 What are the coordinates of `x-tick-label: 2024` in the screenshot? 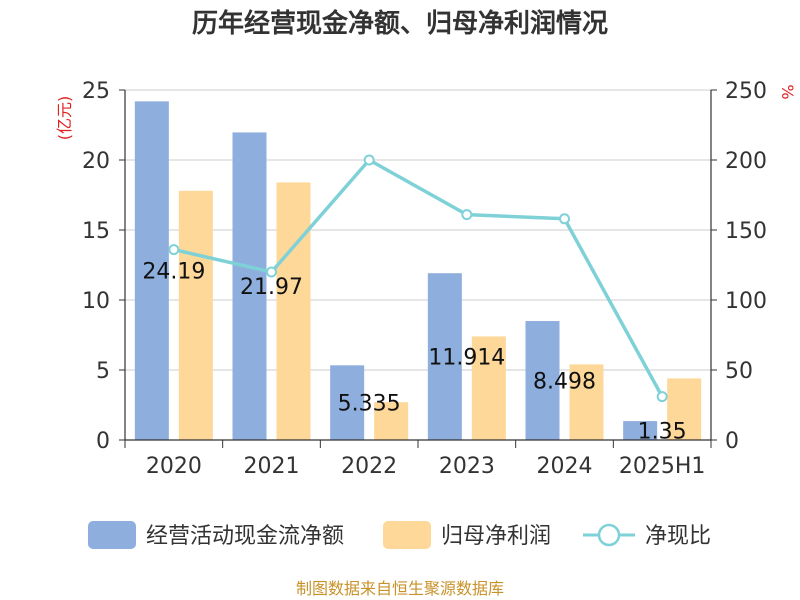 It's located at (565, 466).